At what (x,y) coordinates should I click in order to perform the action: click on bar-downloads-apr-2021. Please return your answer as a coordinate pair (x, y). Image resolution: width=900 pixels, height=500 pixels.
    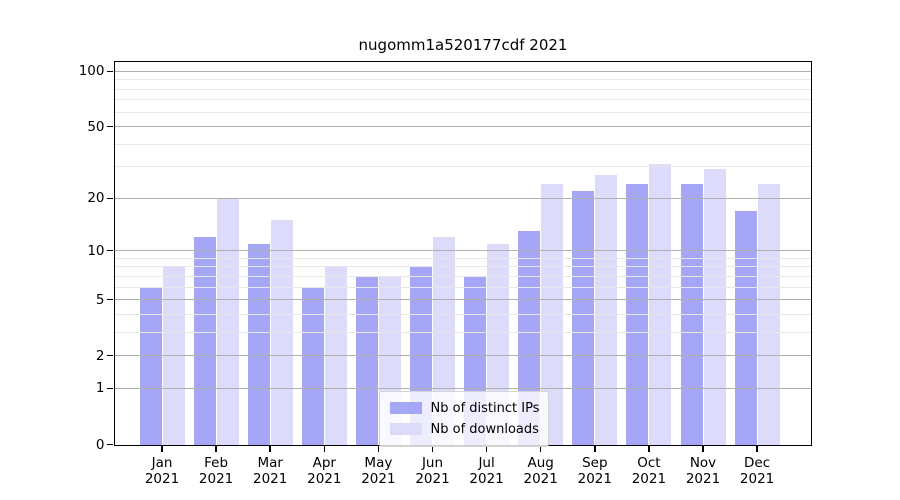
    Looking at the image, I should click on (335, 355).